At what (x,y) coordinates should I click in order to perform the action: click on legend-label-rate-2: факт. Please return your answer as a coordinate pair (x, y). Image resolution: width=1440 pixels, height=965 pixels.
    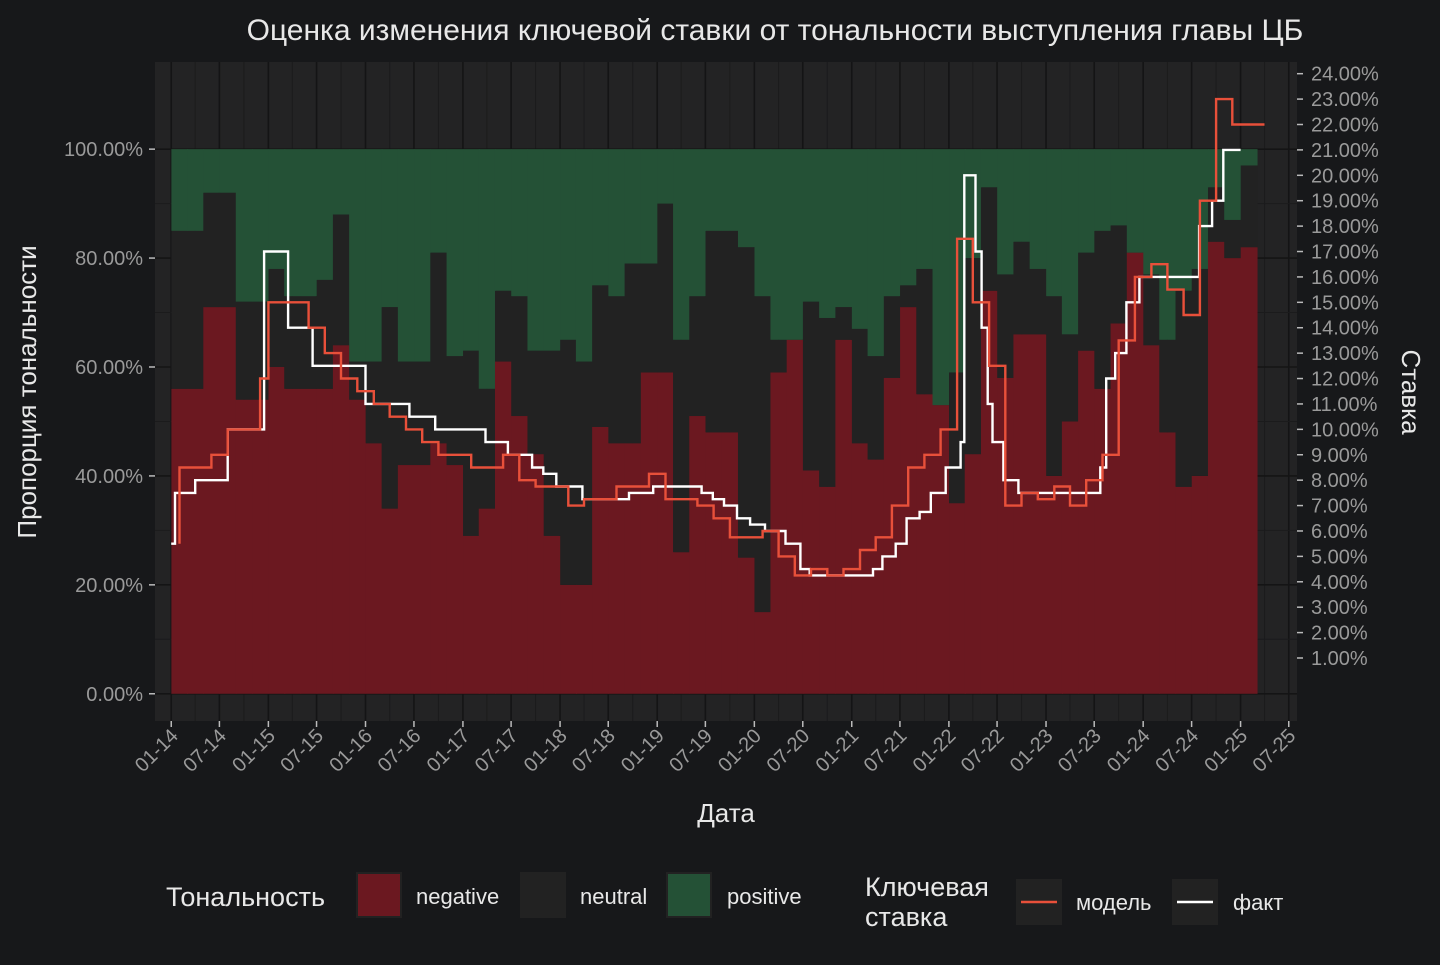
    Looking at the image, I should click on (1258, 902).